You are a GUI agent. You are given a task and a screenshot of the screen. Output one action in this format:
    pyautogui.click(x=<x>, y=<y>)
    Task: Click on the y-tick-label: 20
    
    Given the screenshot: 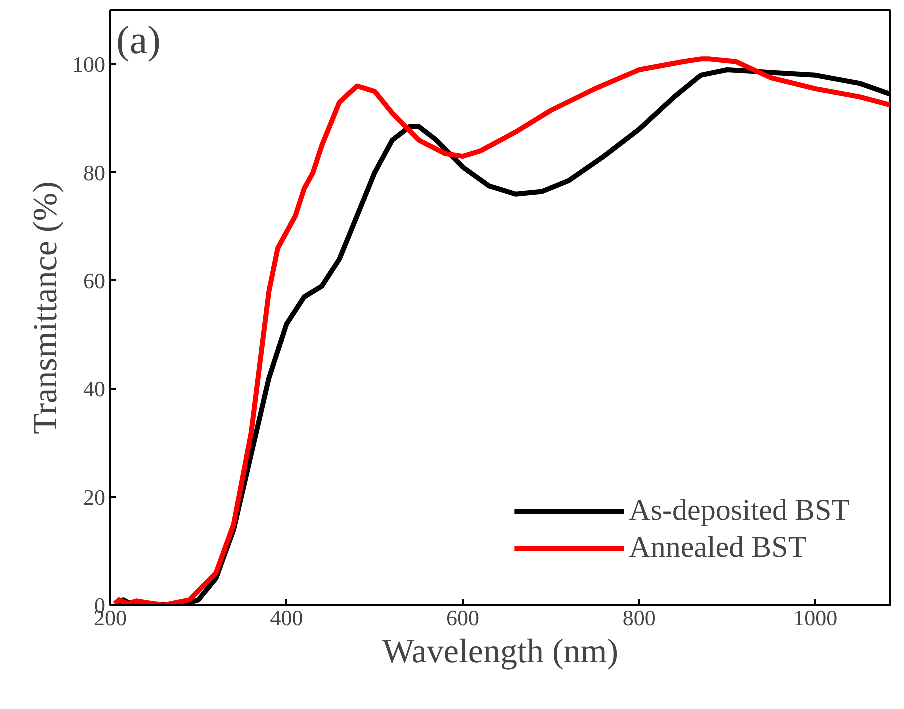 What is the action you would take?
    pyautogui.click(x=95, y=497)
    